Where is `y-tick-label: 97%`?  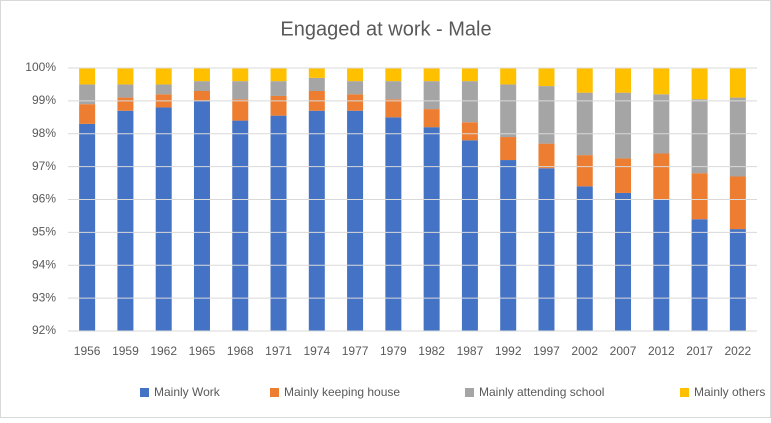
y-tick-label: 97% is located at coordinates (44, 166).